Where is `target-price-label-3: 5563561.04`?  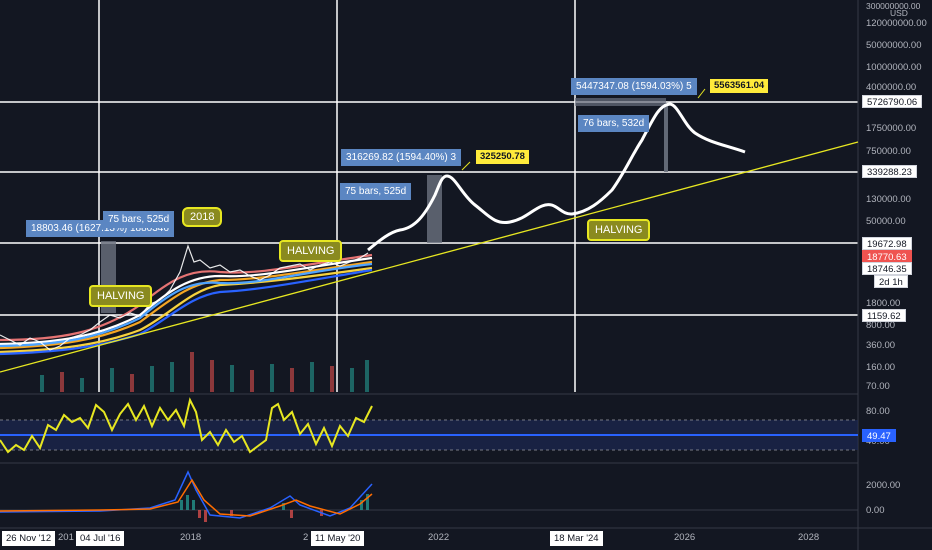 target-price-label-3: 5563561.04 is located at coordinates (739, 86).